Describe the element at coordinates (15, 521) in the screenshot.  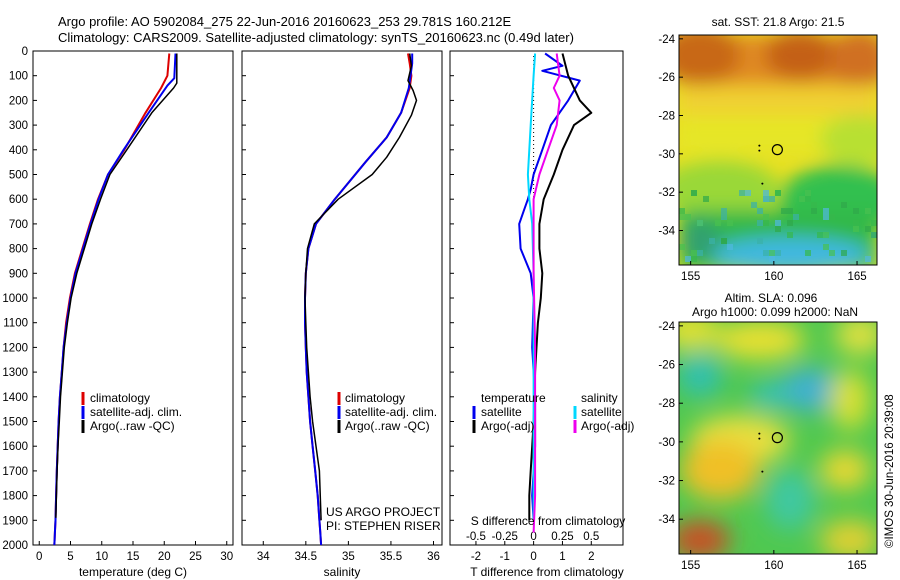
I see `y-tick-label: 1900` at that location.